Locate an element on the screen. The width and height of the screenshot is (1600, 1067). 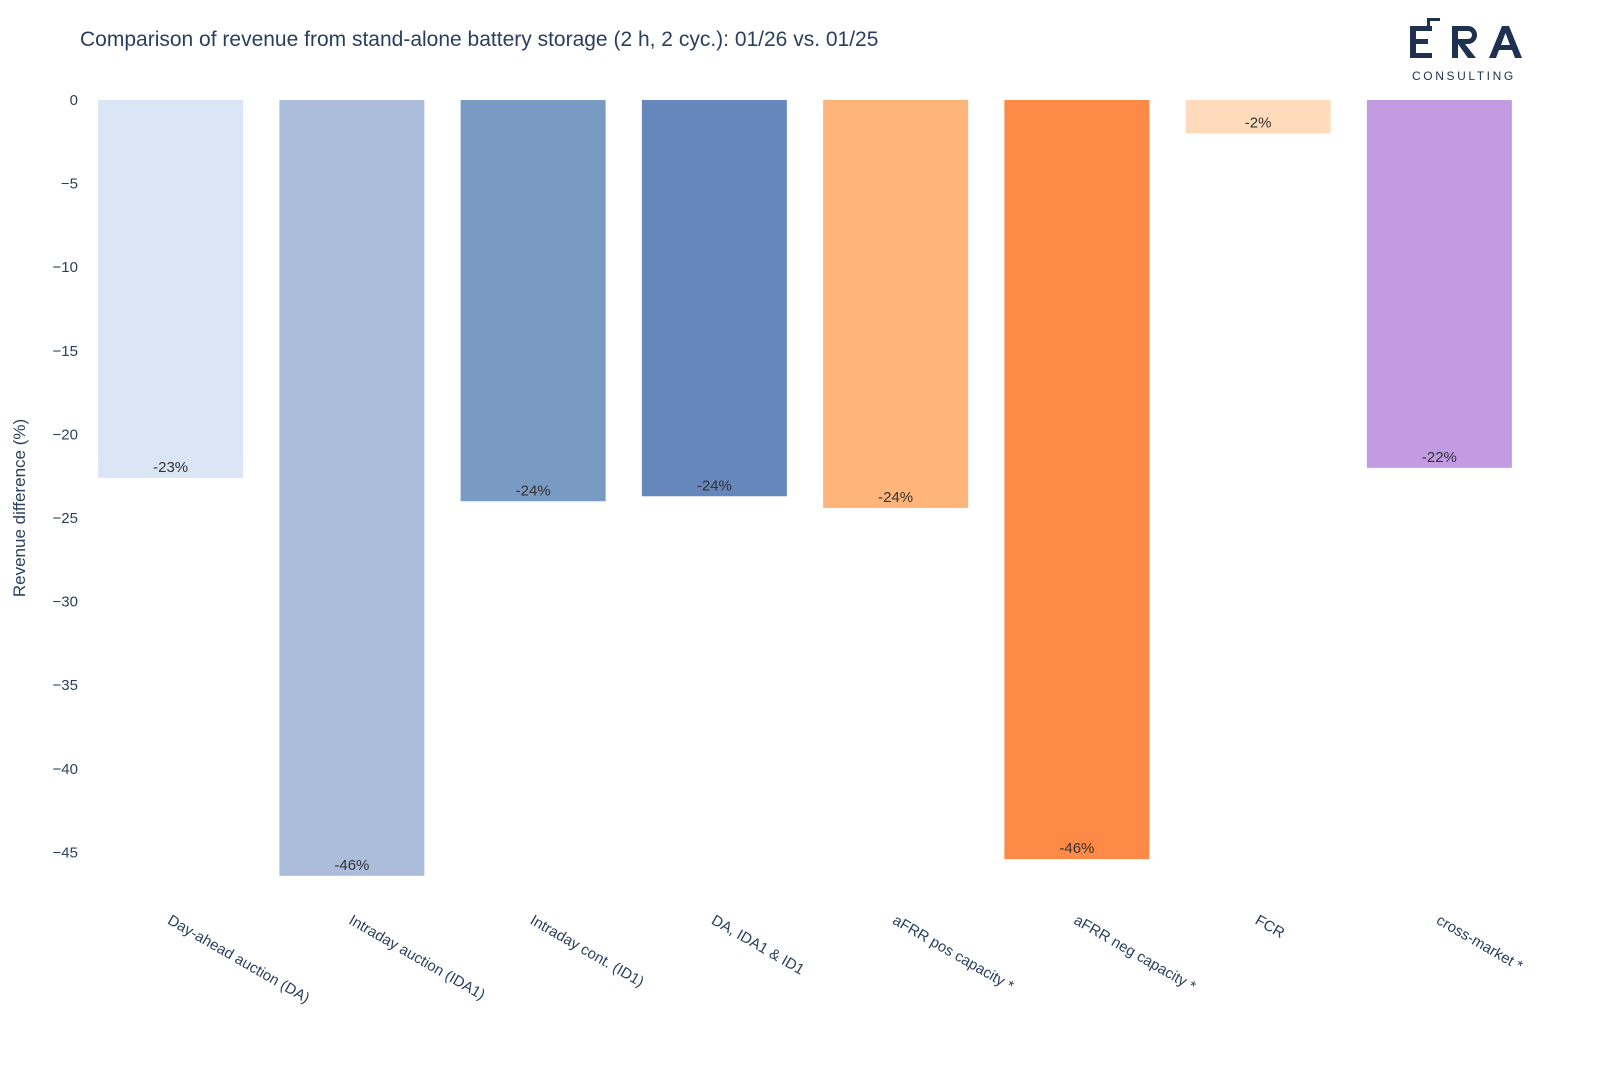
y-tick-label: −30 is located at coordinates (65, 602).